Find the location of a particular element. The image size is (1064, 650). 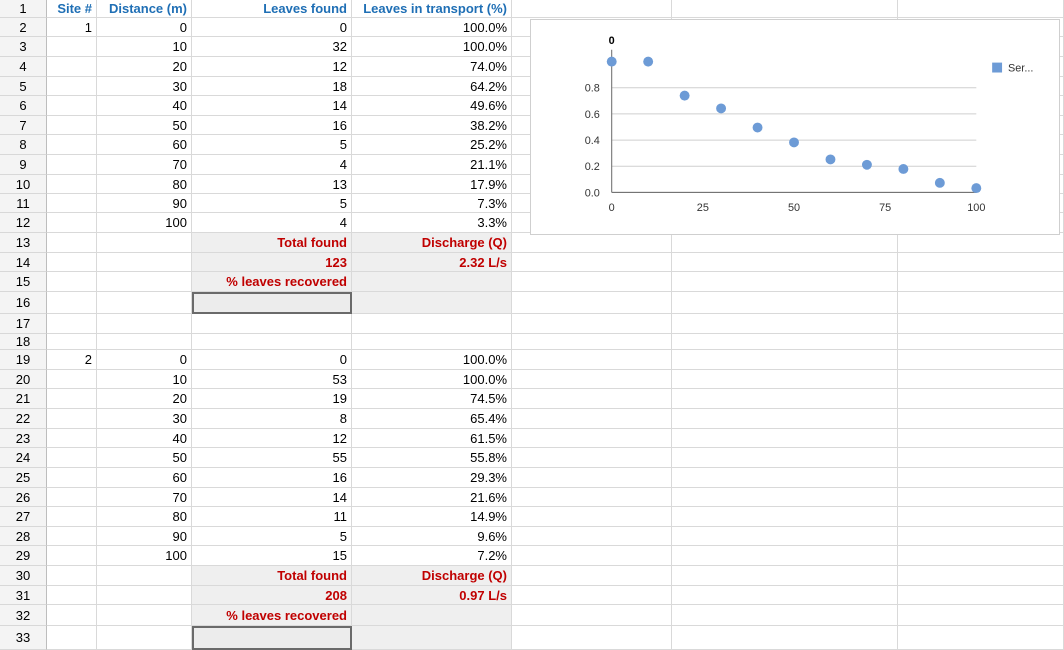

row-header: 32 is located at coordinates (23, 615).